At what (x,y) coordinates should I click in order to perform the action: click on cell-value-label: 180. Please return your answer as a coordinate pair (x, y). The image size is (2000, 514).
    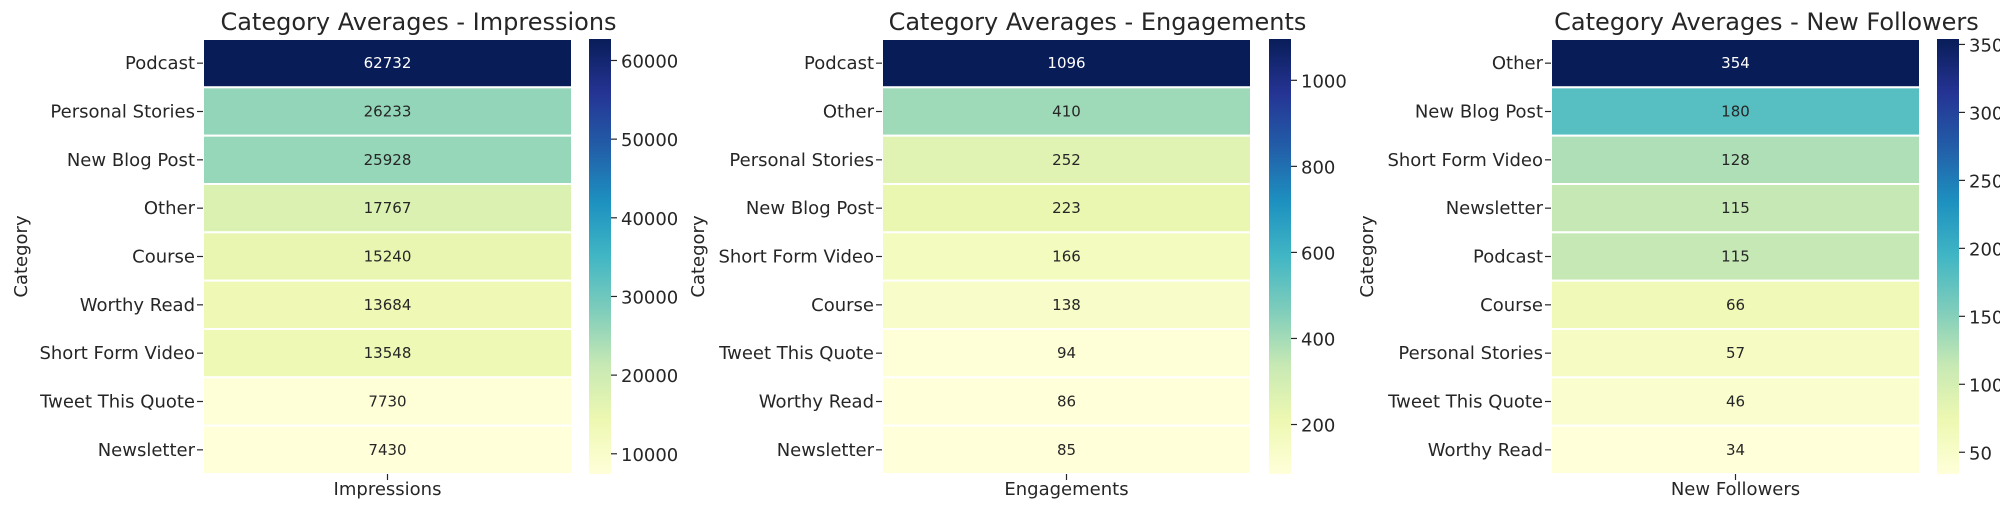
    Looking at the image, I should click on (1735, 112).